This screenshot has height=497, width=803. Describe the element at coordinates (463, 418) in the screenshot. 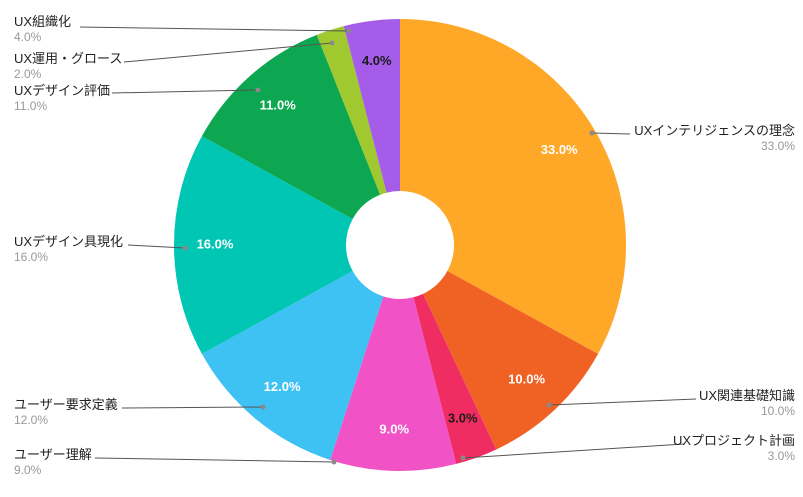

I see `slice-value-label-2: 3.0%` at that location.